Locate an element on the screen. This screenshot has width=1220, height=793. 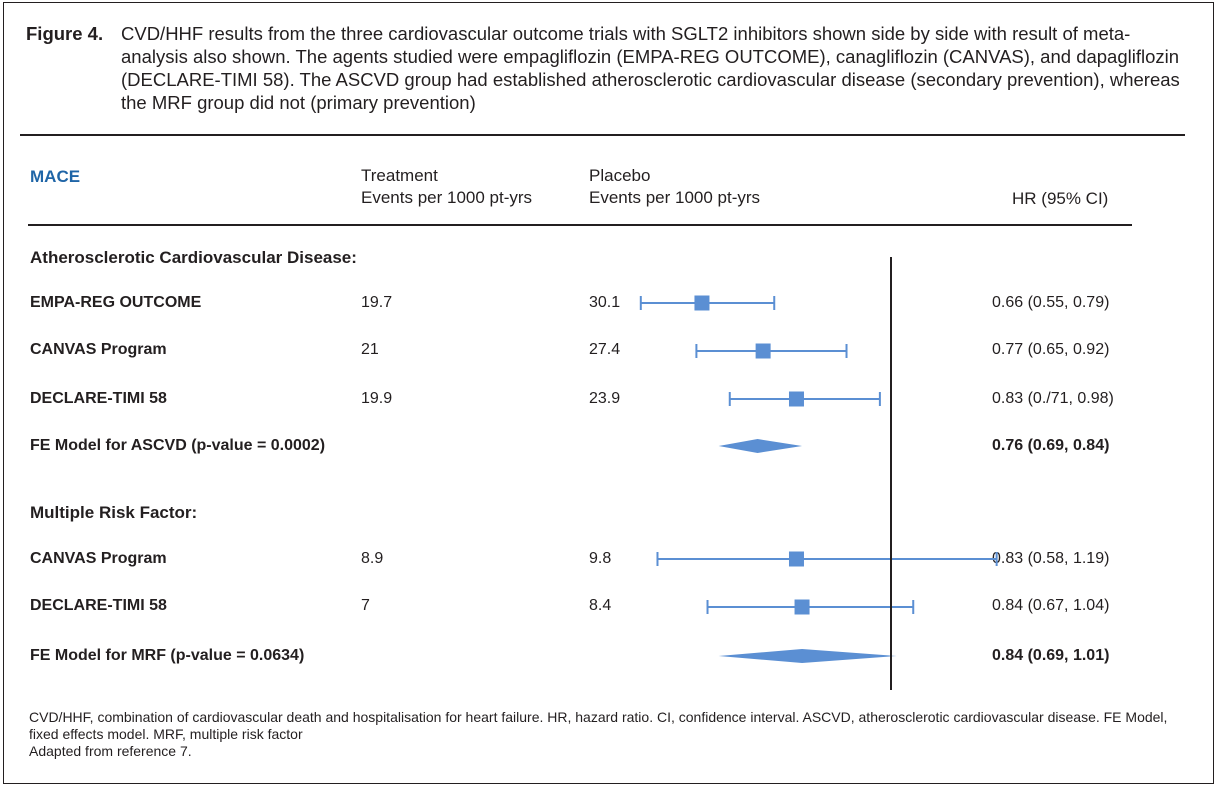
row-name-canvas-mrf: CANVAS Program is located at coordinates (98, 558).